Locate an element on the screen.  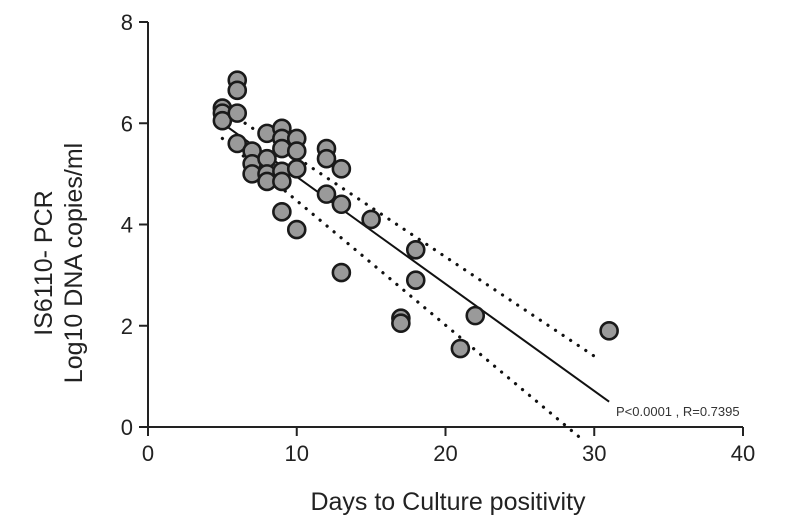
x-tick-label: 30 is located at coordinates (594, 453).